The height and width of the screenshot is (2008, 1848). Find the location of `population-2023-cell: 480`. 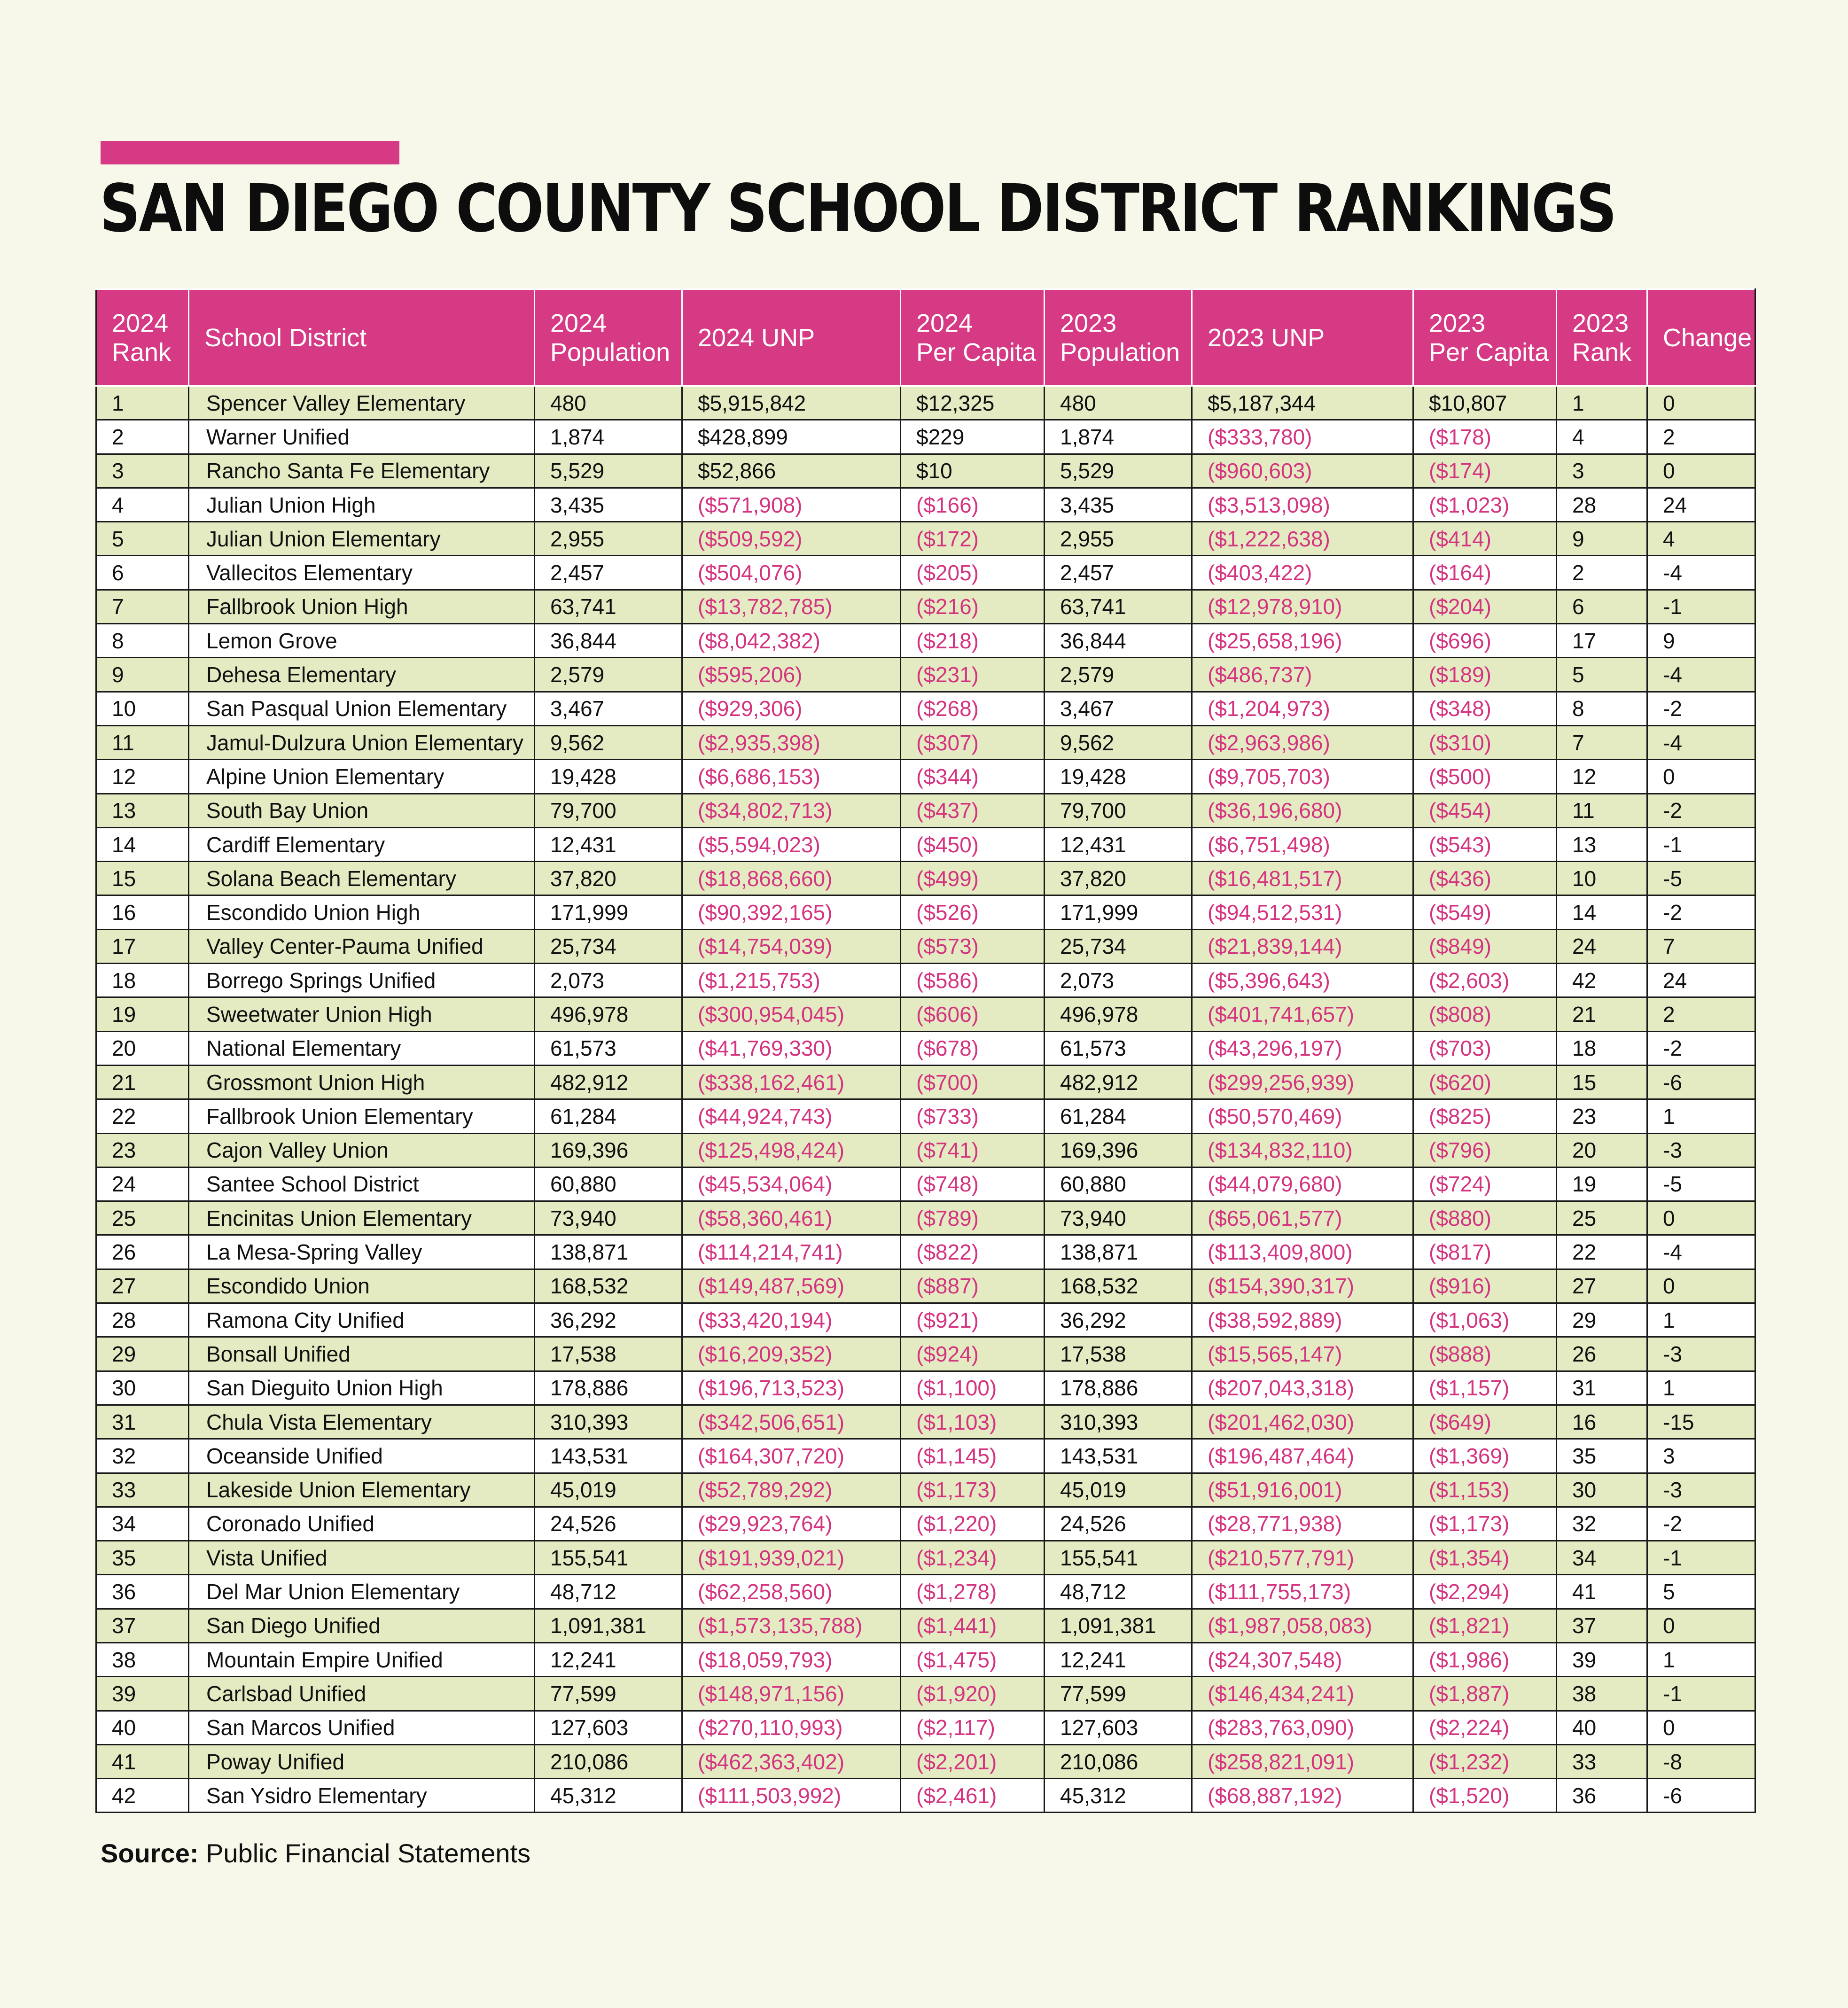

population-2023-cell: 480 is located at coordinates (1118, 403).